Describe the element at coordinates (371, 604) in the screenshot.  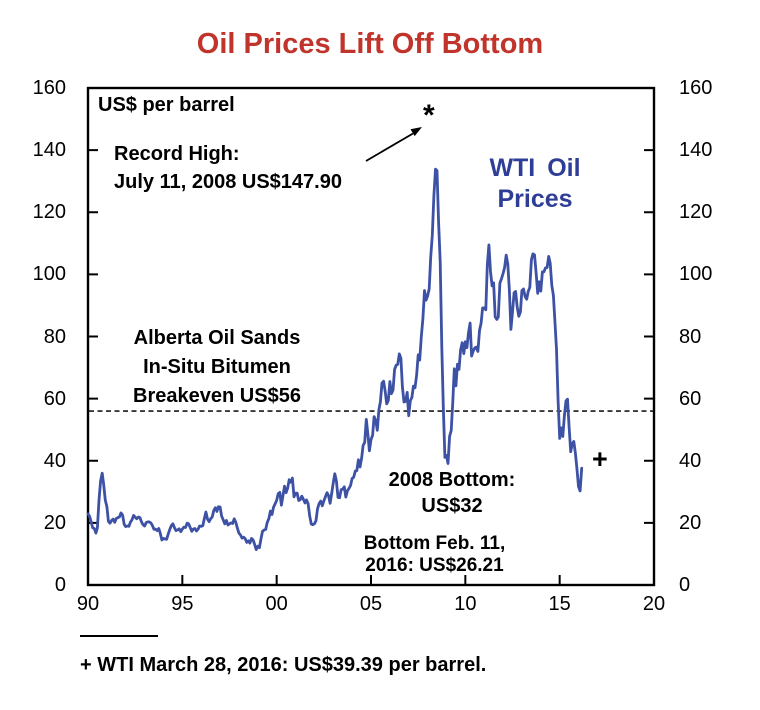
I see `x-axis-tick-label: 05` at that location.